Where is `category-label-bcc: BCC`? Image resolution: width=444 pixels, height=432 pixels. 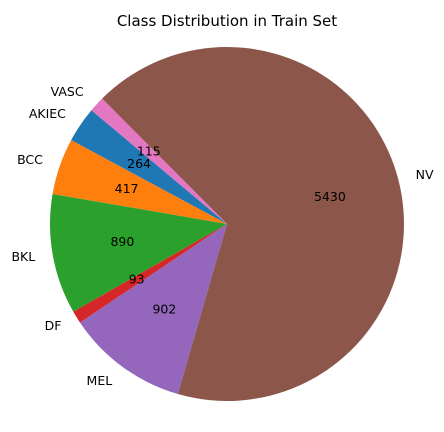
category-label-bcc: BCC is located at coordinates (30, 159).